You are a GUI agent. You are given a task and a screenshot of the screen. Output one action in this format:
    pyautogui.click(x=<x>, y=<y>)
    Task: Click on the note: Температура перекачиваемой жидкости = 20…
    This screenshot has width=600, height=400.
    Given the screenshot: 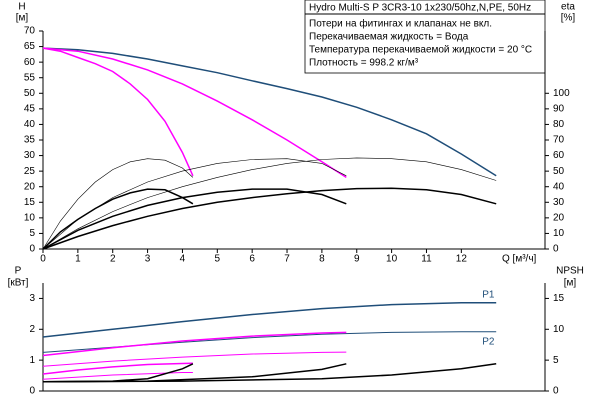 What is the action you would take?
    pyautogui.click(x=420, y=50)
    